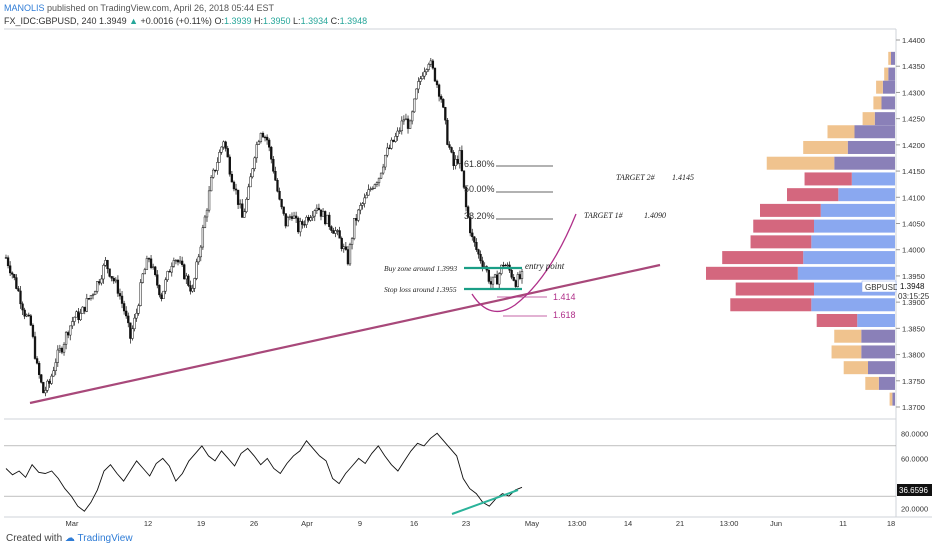 This screenshot has width=932, height=550. What do you see at coordinates (237, 21) in the screenshot?
I see `open-value: 1.3939` at bounding box center [237, 21].